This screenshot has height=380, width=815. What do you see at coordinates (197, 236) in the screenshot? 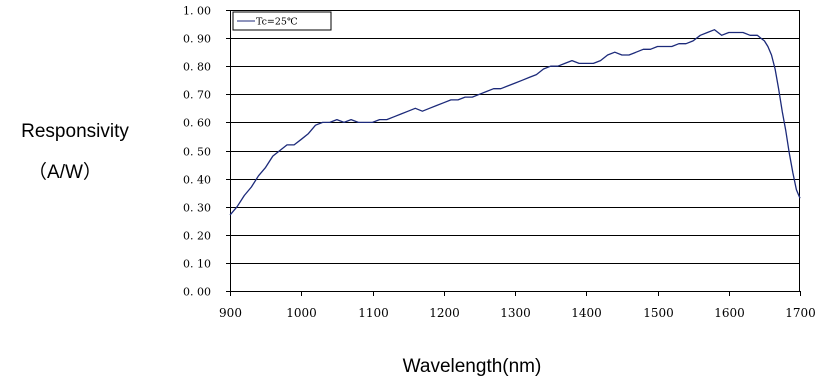
I see `y-tick-label-2: 0. 20` at bounding box center [197, 236].